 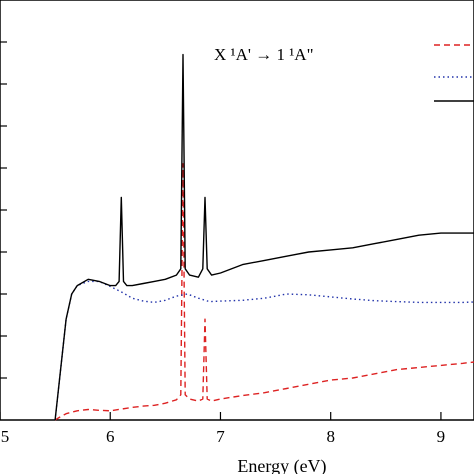 What do you see at coordinates (281, 465) in the screenshot?
I see `x-axis-label: Energy (eV)` at bounding box center [281, 465].